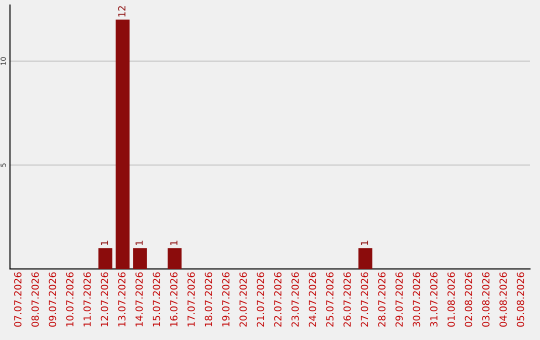 This screenshot has height=340, width=540. Describe the element at coordinates (122, 299) in the screenshot. I see `x-tick-label: 13.07.2026` at that location.